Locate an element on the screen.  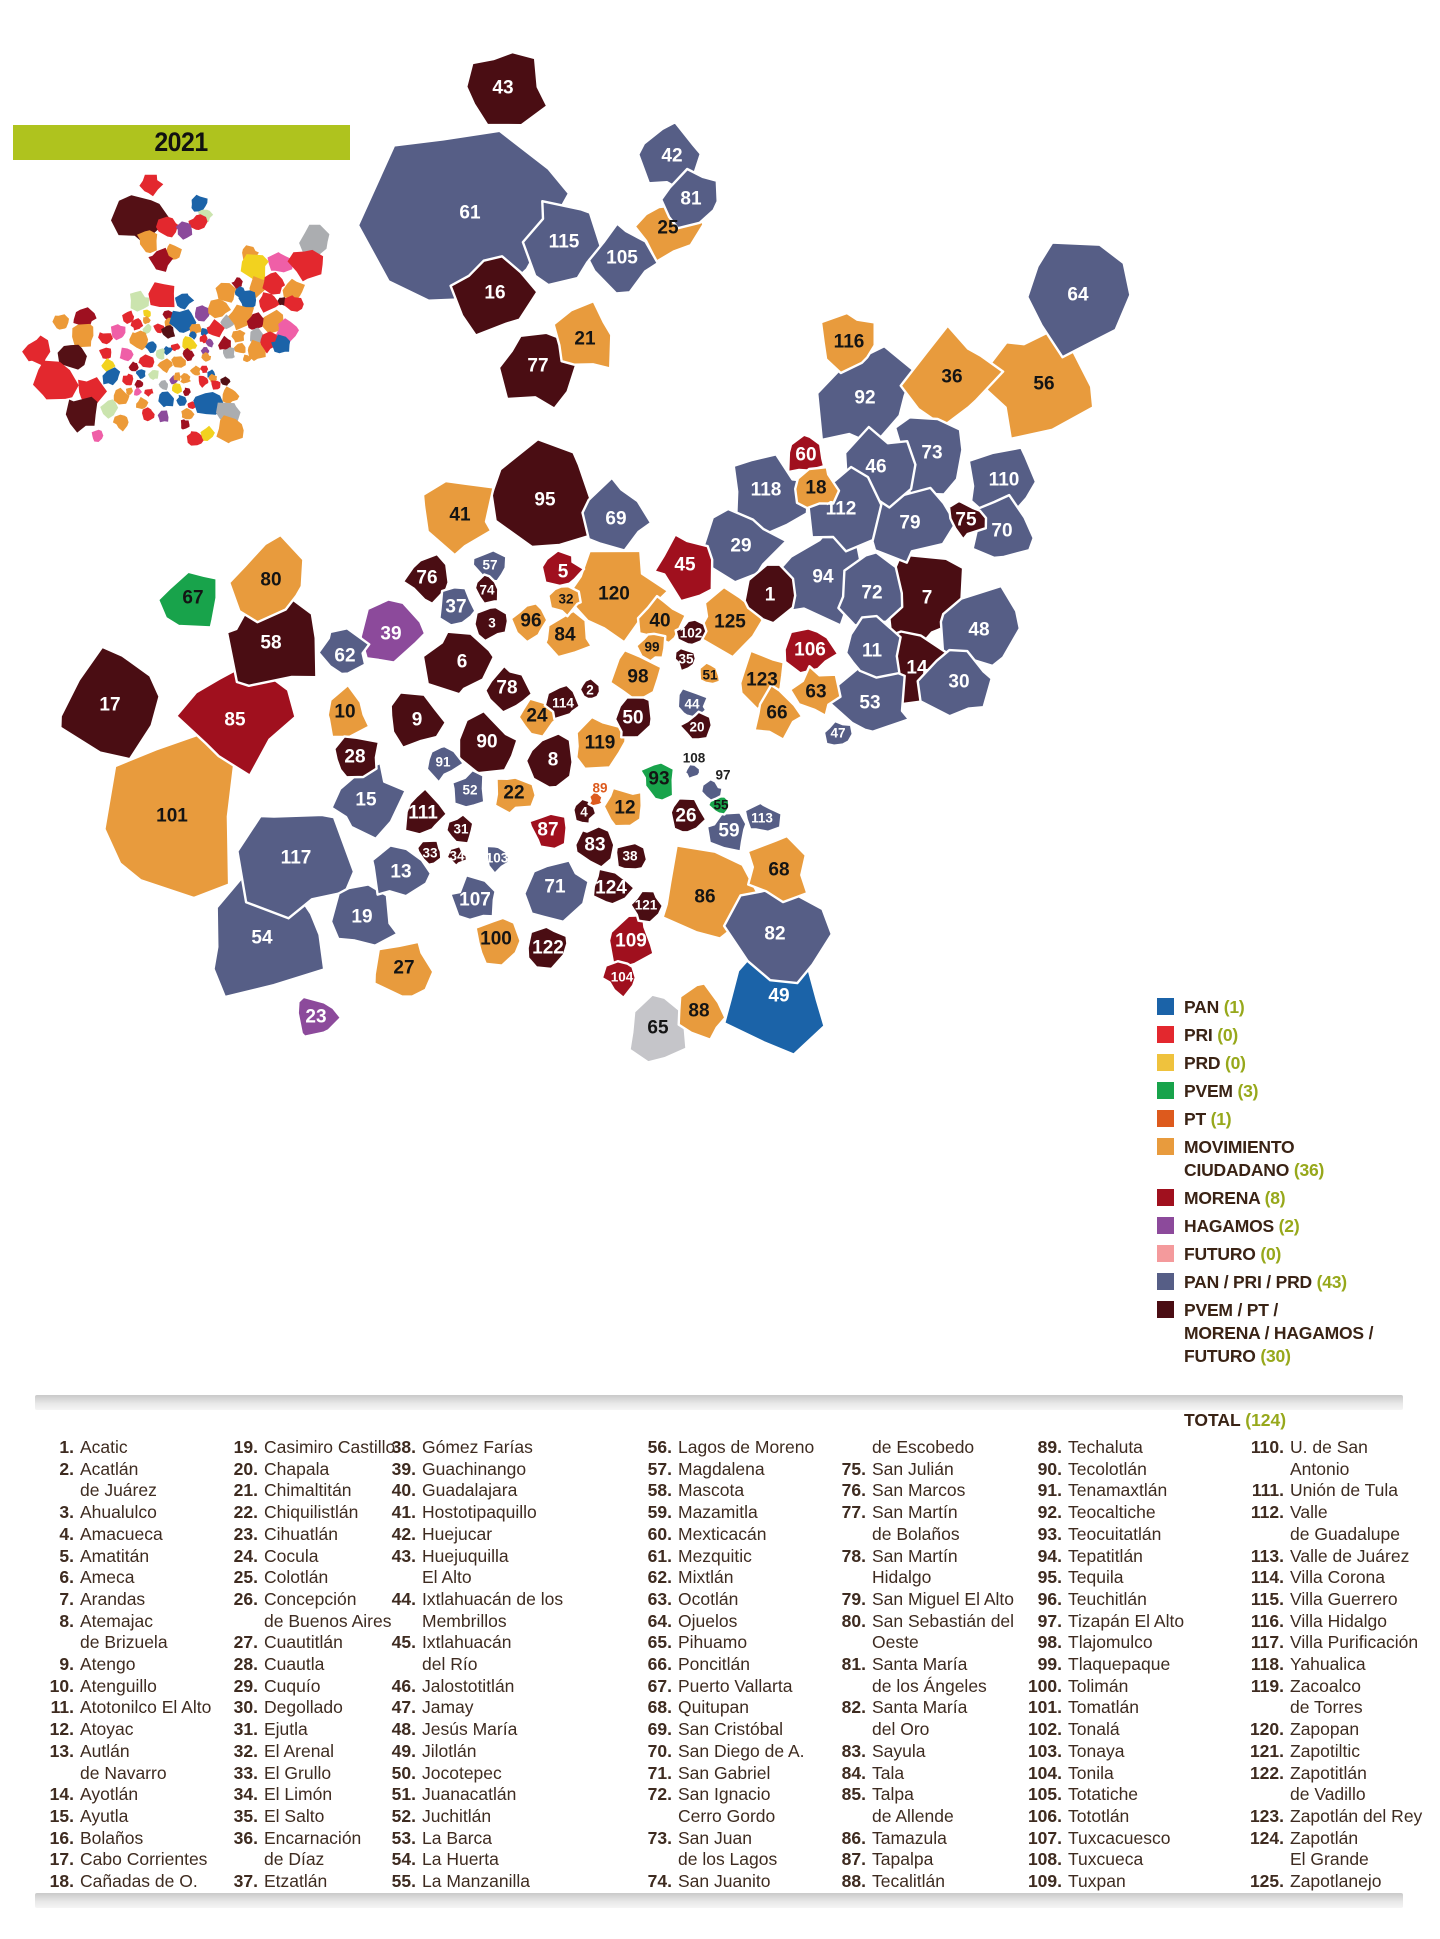
list-item-name: Valle de Juárez is located at coordinates (1350, 1555).